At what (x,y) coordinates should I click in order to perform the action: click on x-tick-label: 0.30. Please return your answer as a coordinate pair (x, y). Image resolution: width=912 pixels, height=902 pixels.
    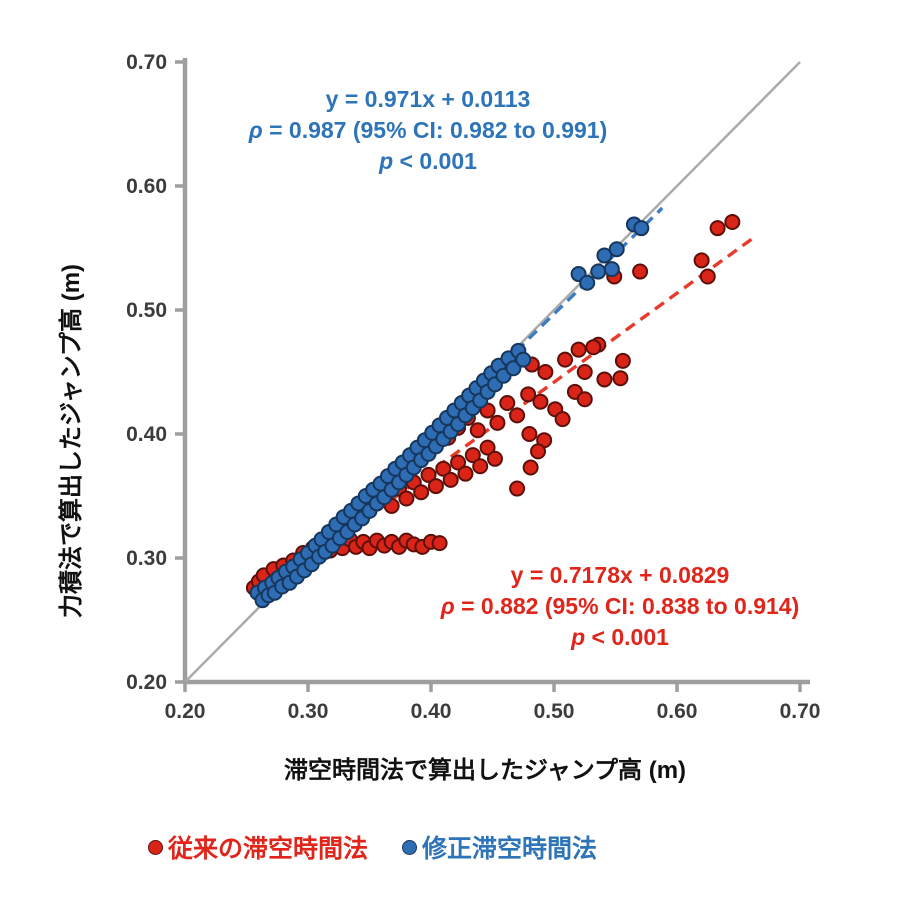
    Looking at the image, I should click on (308, 711).